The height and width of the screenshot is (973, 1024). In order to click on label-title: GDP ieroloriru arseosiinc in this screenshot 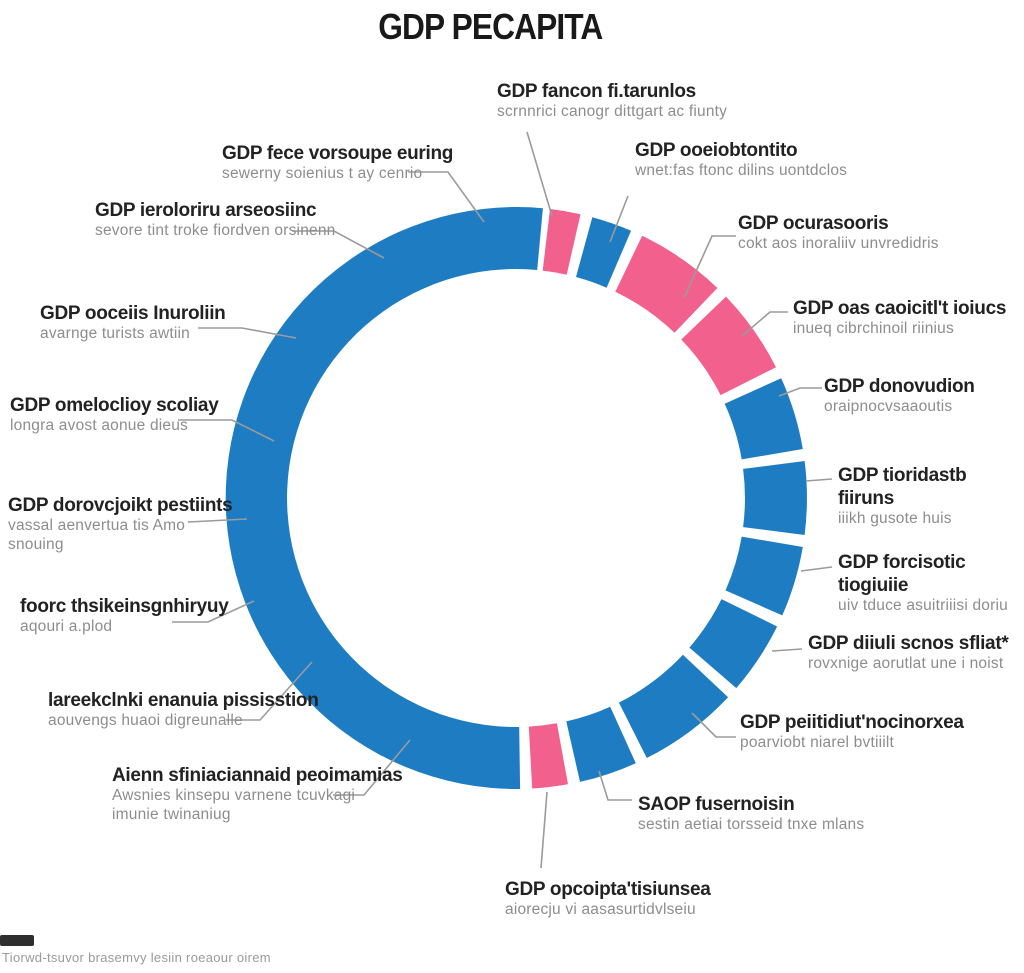, I will do `click(206, 210)`.